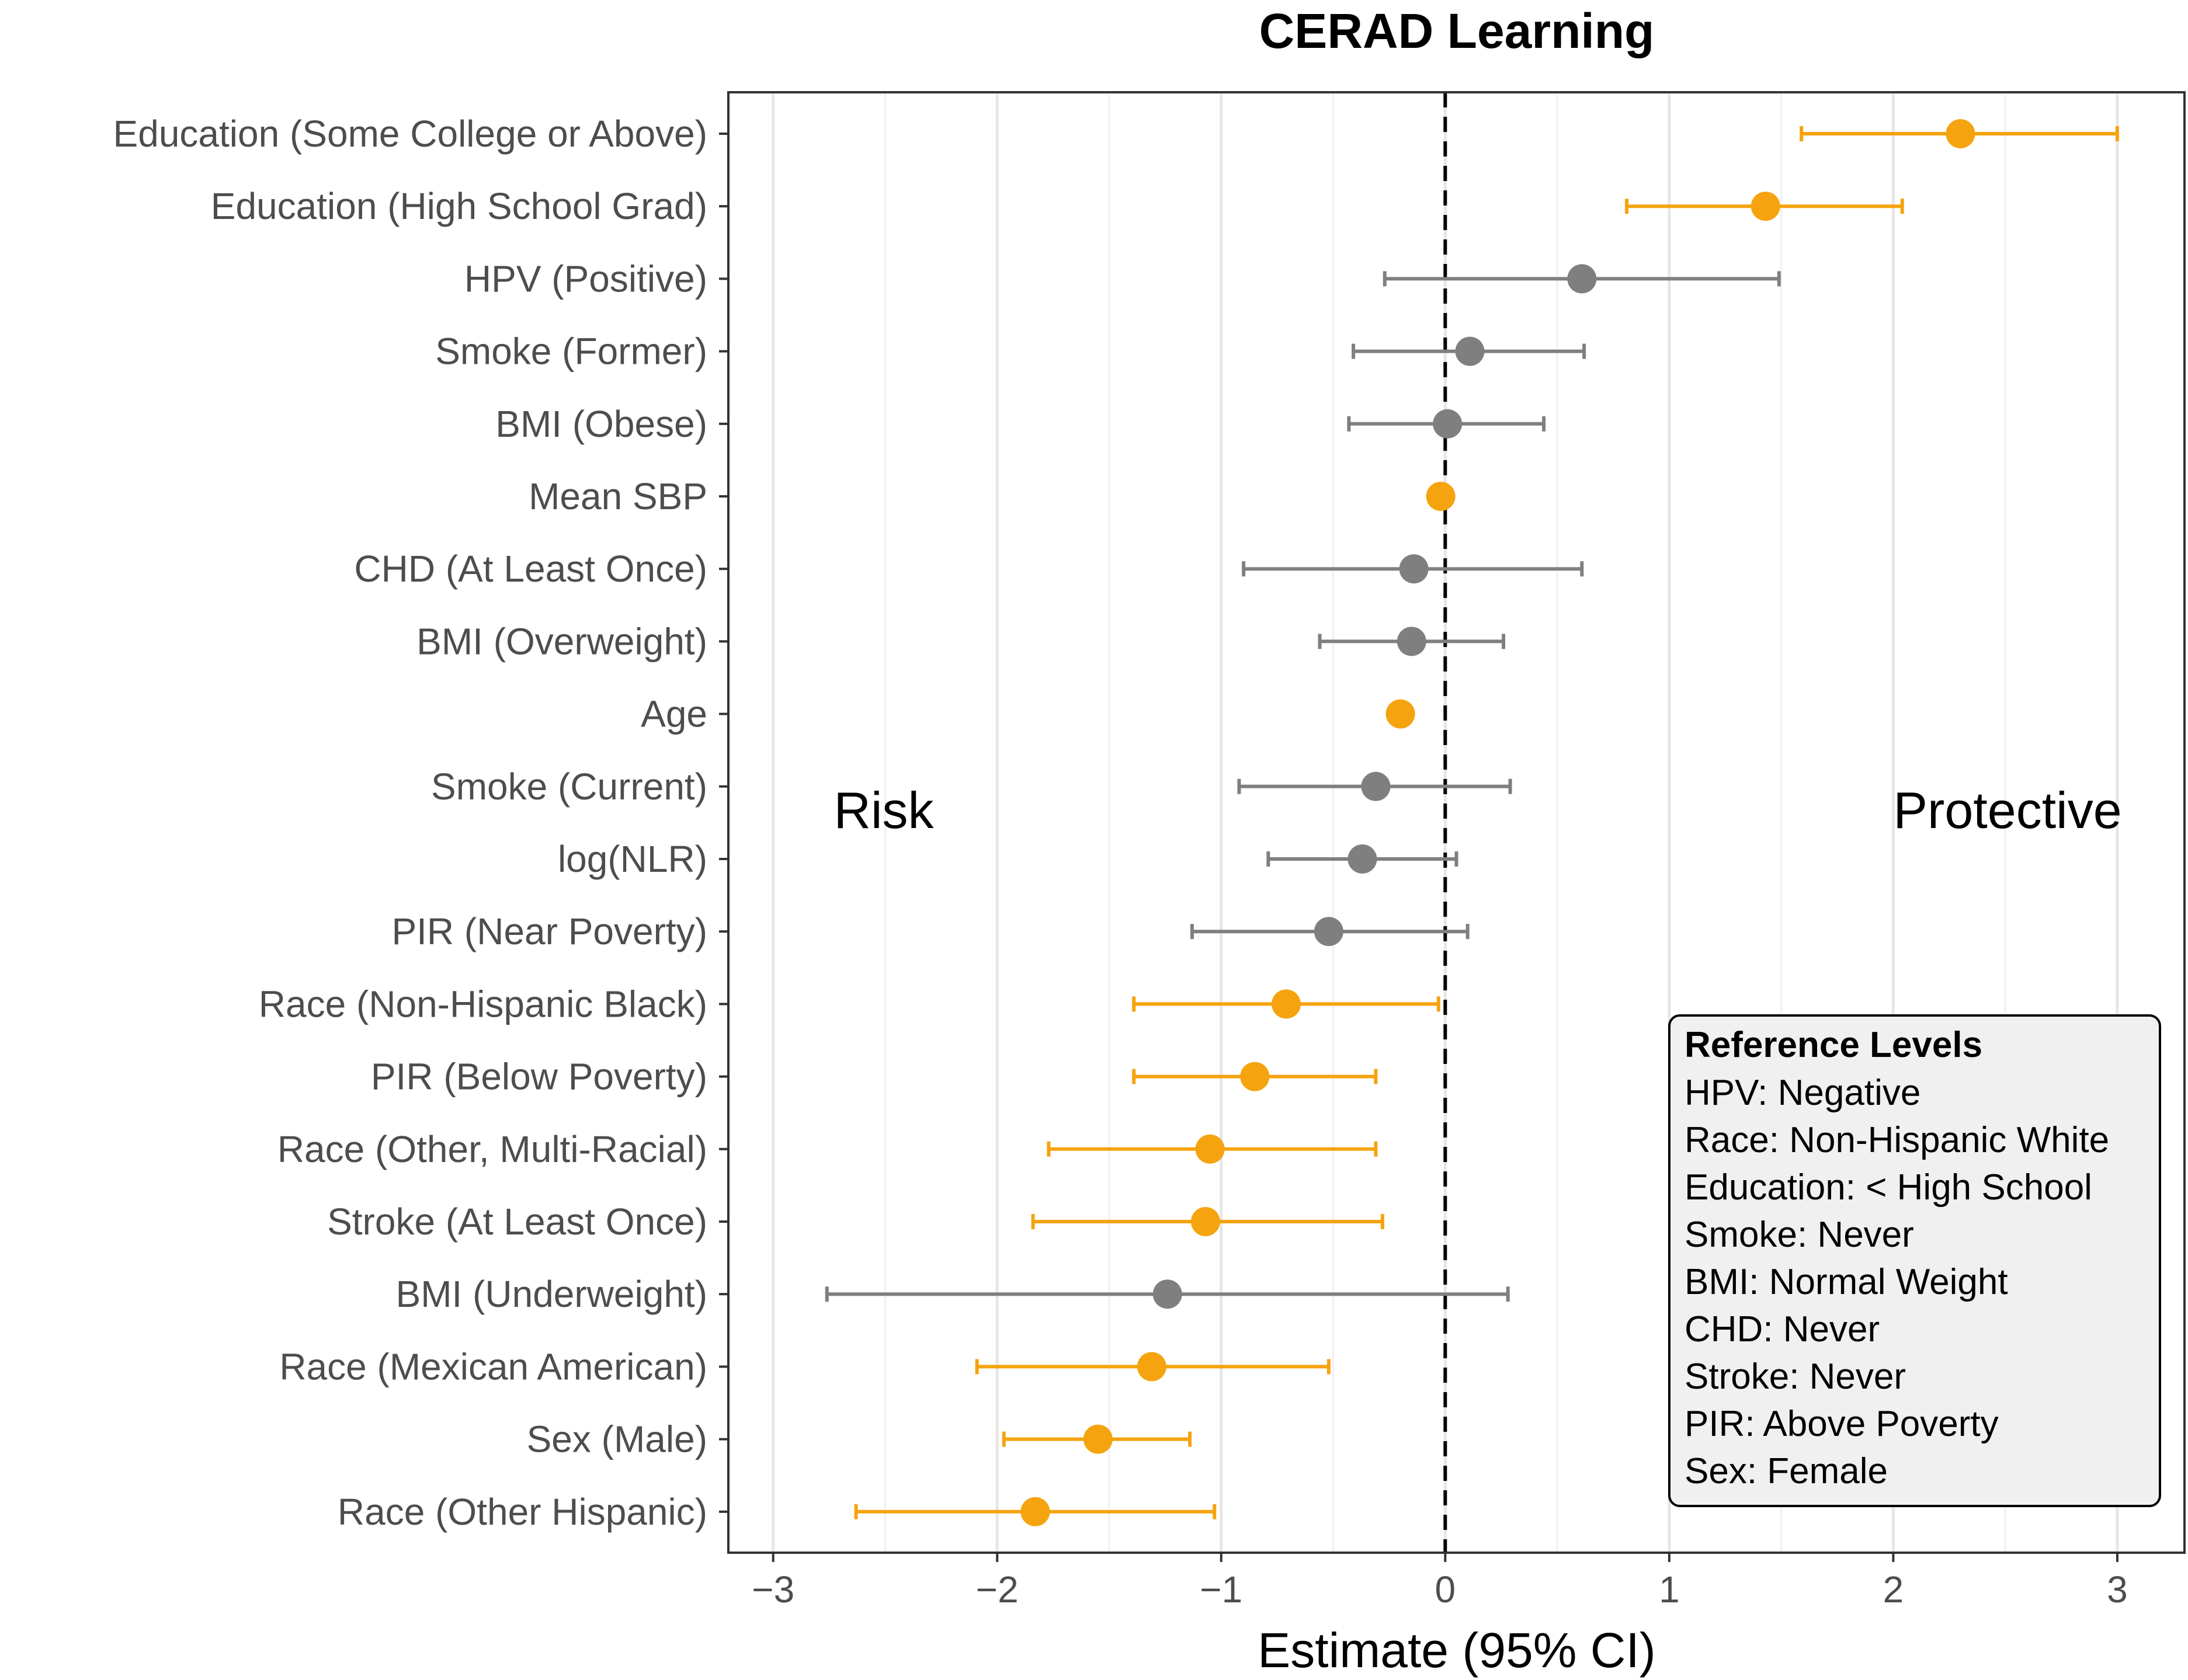  Describe the element at coordinates (493, 1366) in the screenshot. I see `y-tick-label: Race (Mexican American)` at that location.